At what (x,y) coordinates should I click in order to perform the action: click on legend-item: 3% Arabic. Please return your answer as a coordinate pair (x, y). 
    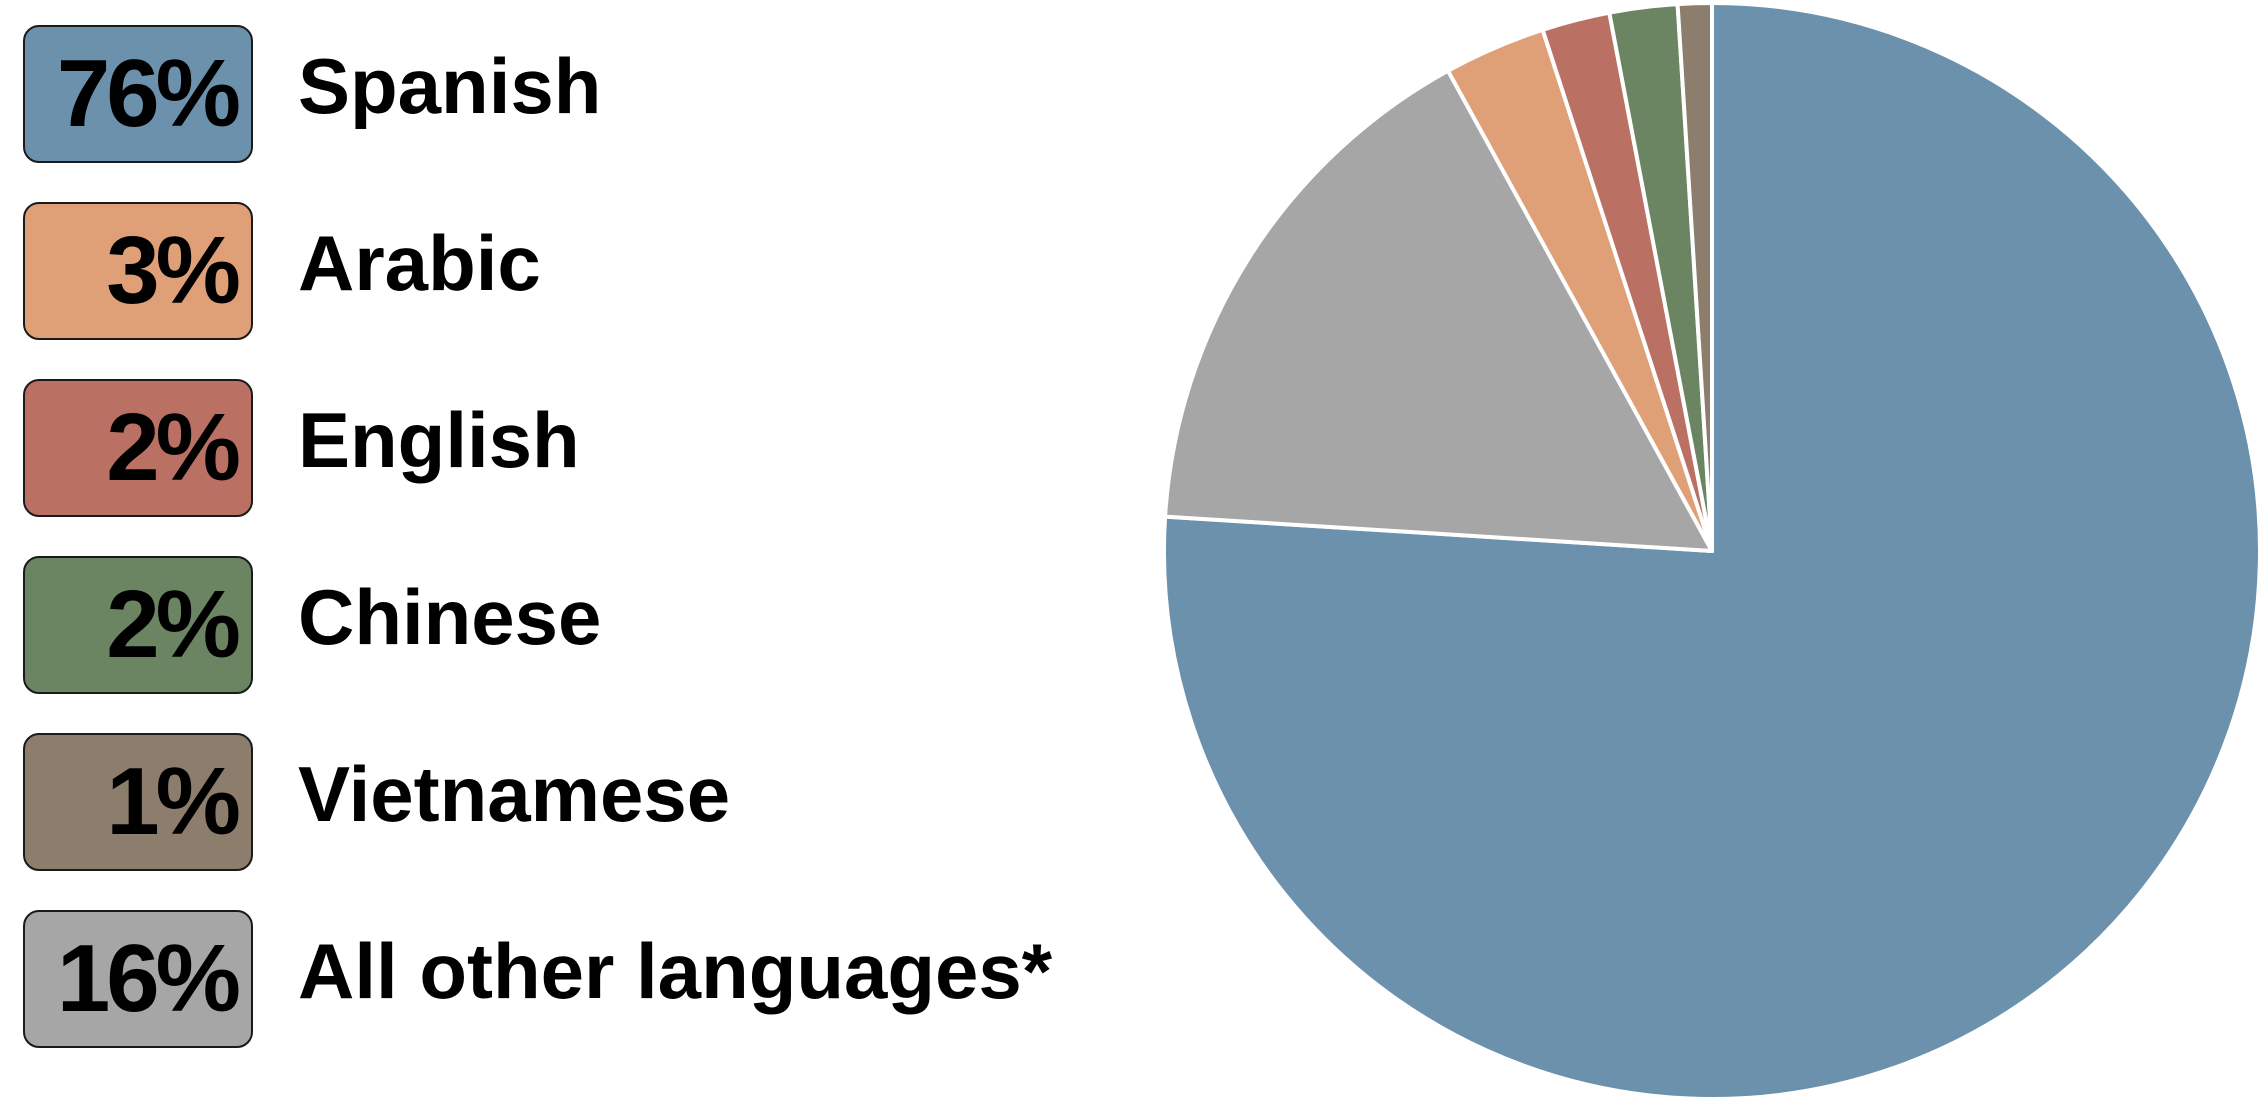
    Looking at the image, I should click on (523, 272).